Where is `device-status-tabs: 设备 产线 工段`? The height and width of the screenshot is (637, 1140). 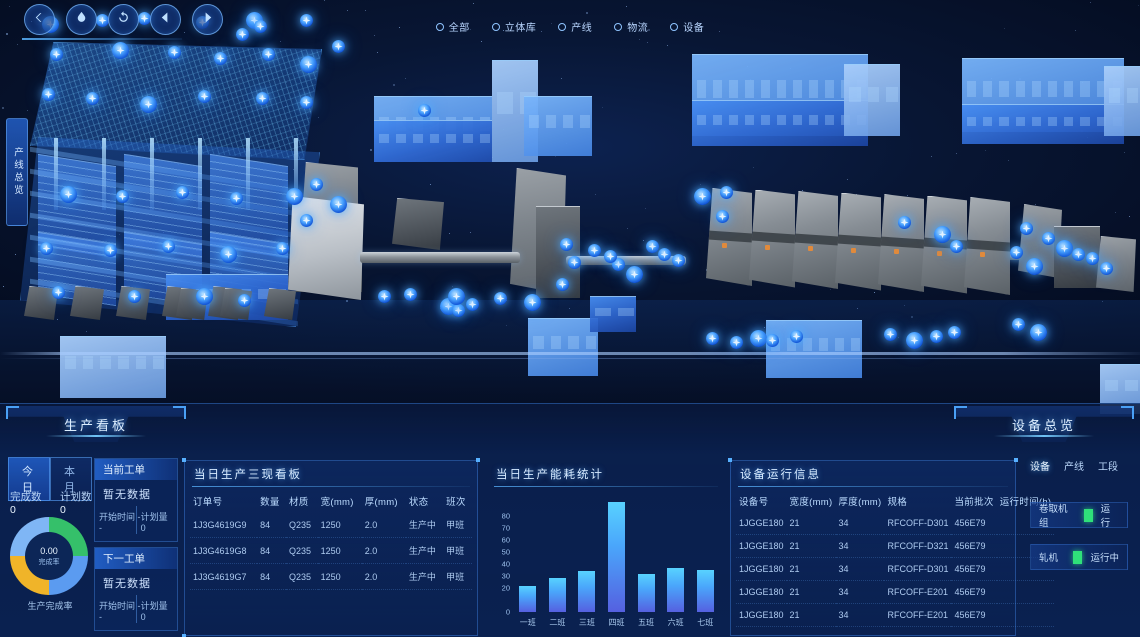 device-status-tabs: 设备 产线 工段 is located at coordinates (1074, 465).